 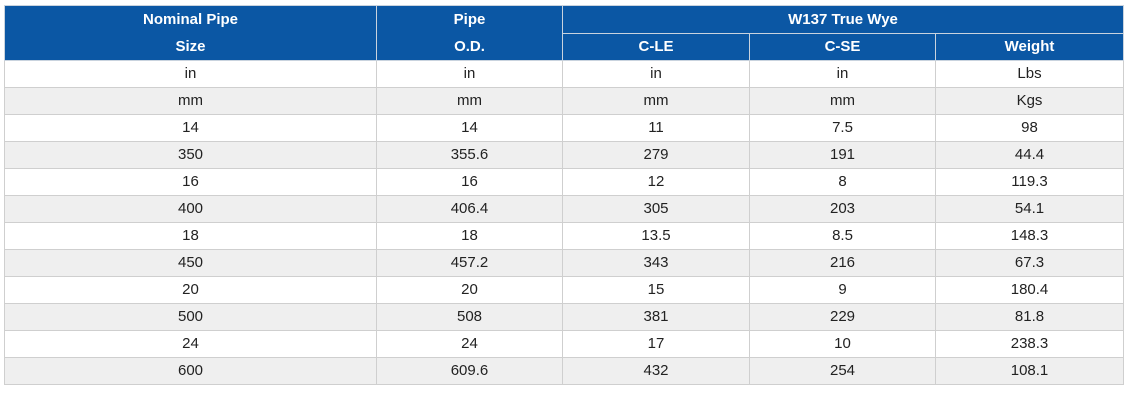 I want to click on header-row-2: C-LE C-SE Weight, so click(x=565, y=46).